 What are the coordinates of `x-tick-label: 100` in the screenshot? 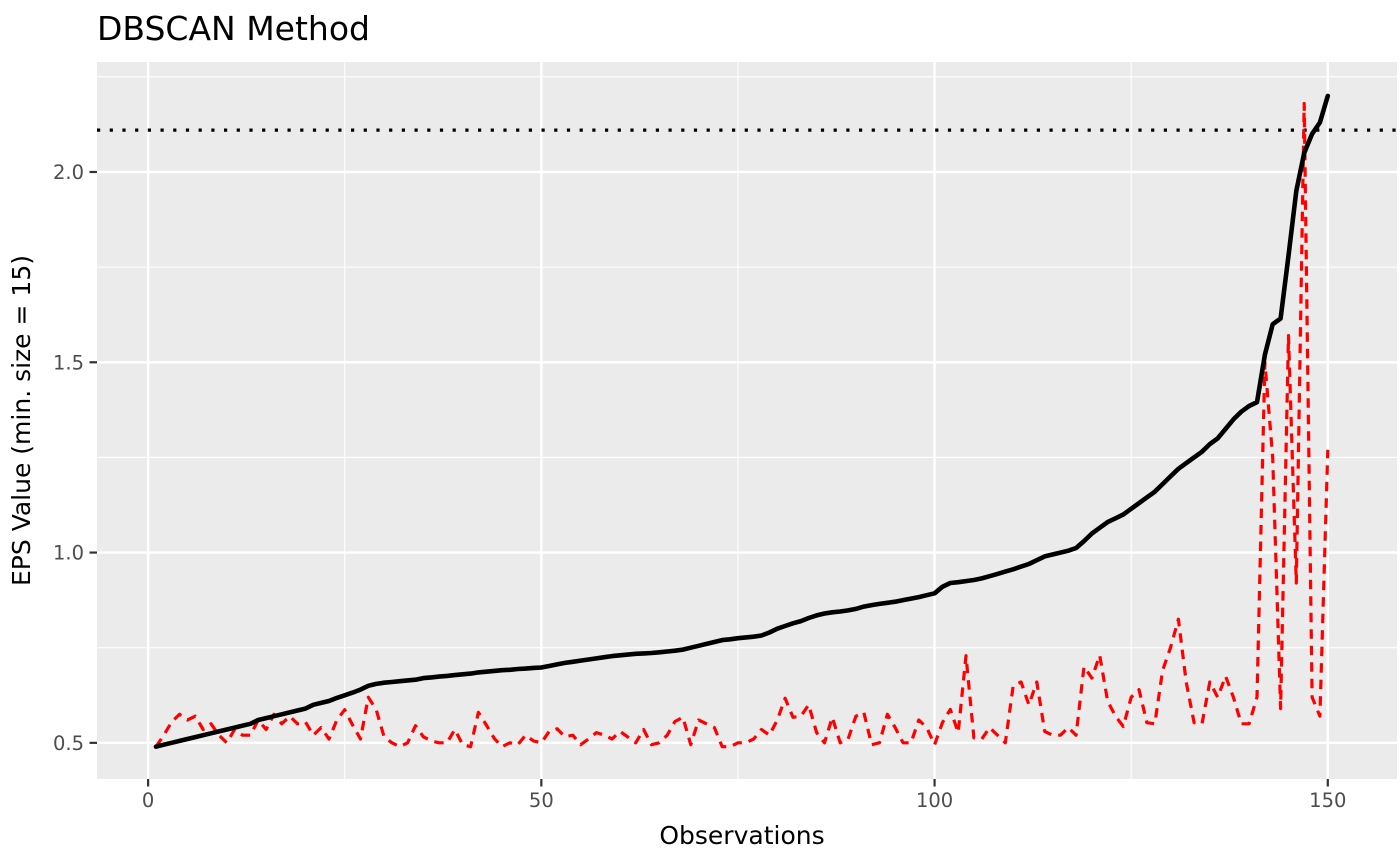 It's located at (934, 800).